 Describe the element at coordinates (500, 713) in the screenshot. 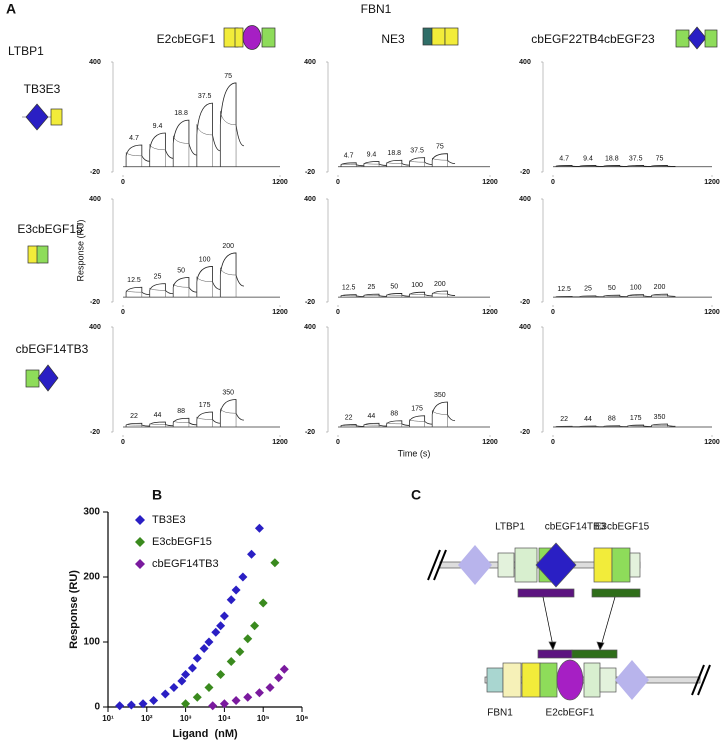

I see `diagram-label: FBN1` at that location.